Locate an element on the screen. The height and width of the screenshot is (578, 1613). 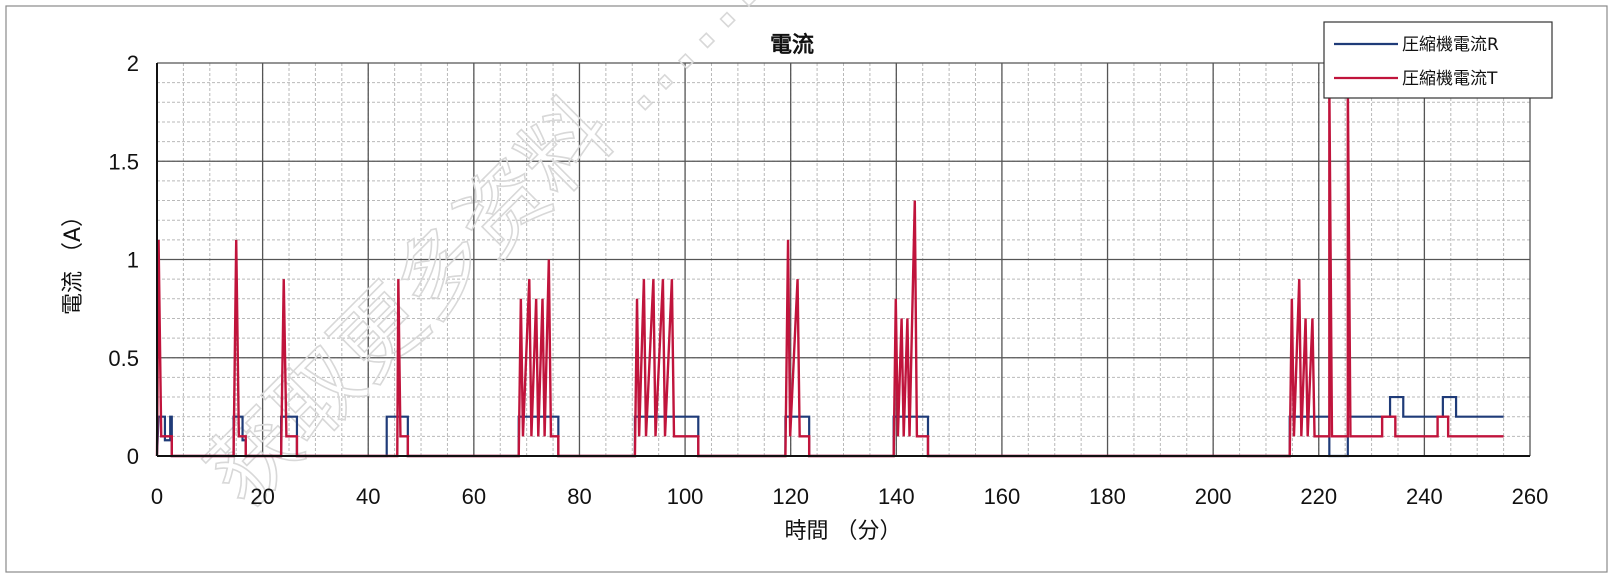
x-tick-label: 120 is located at coordinates (790, 496).